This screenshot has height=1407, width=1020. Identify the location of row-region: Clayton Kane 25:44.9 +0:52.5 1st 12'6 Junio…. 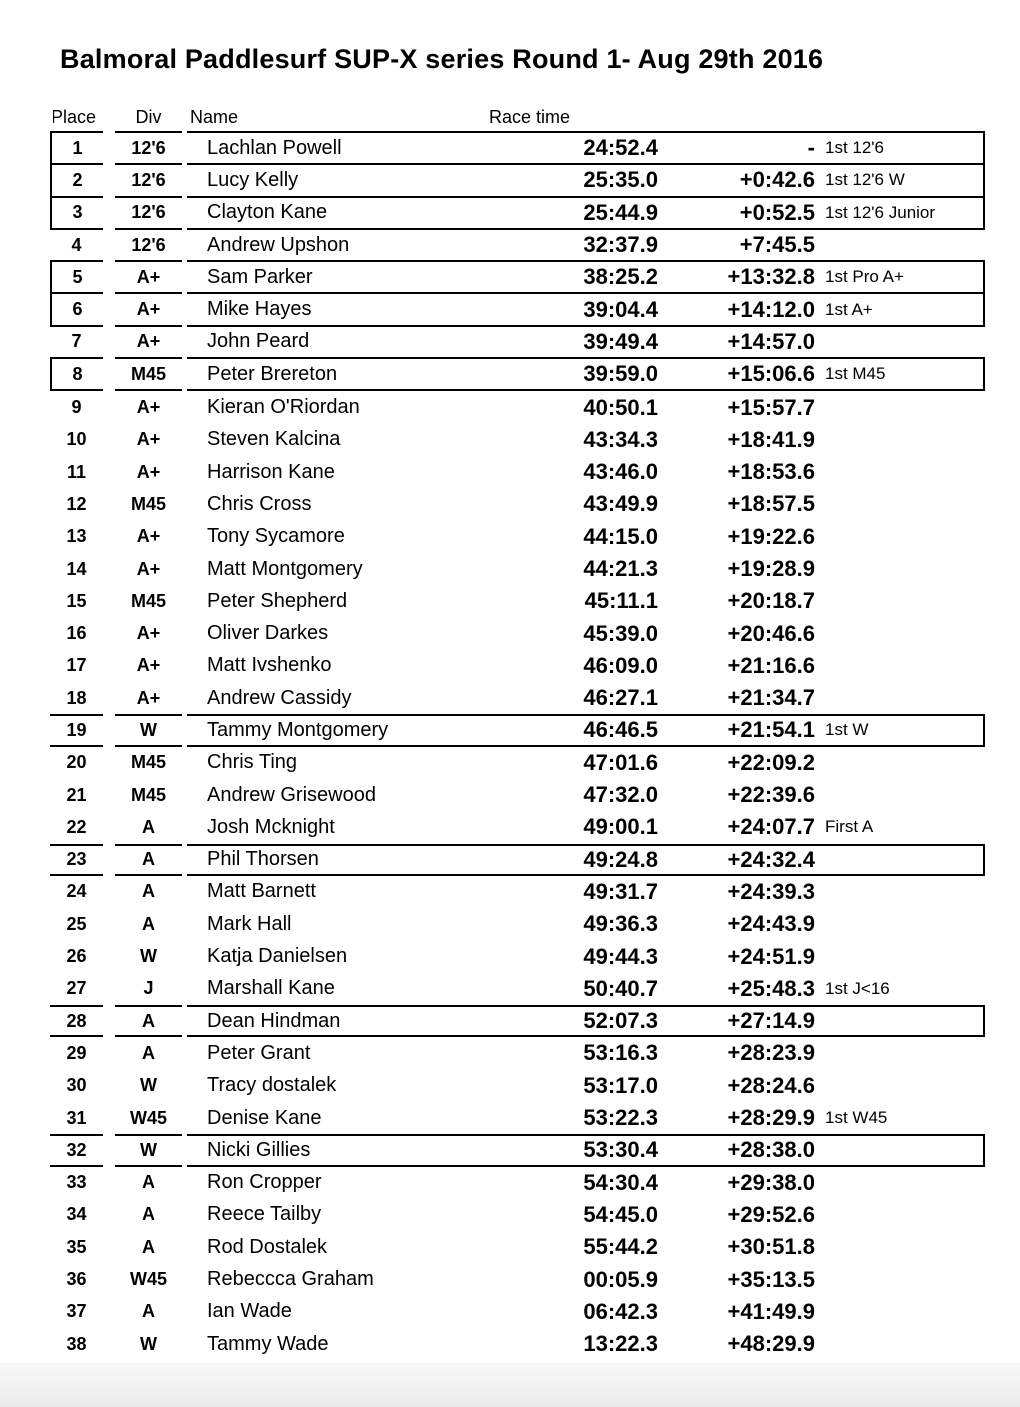
(586, 213).